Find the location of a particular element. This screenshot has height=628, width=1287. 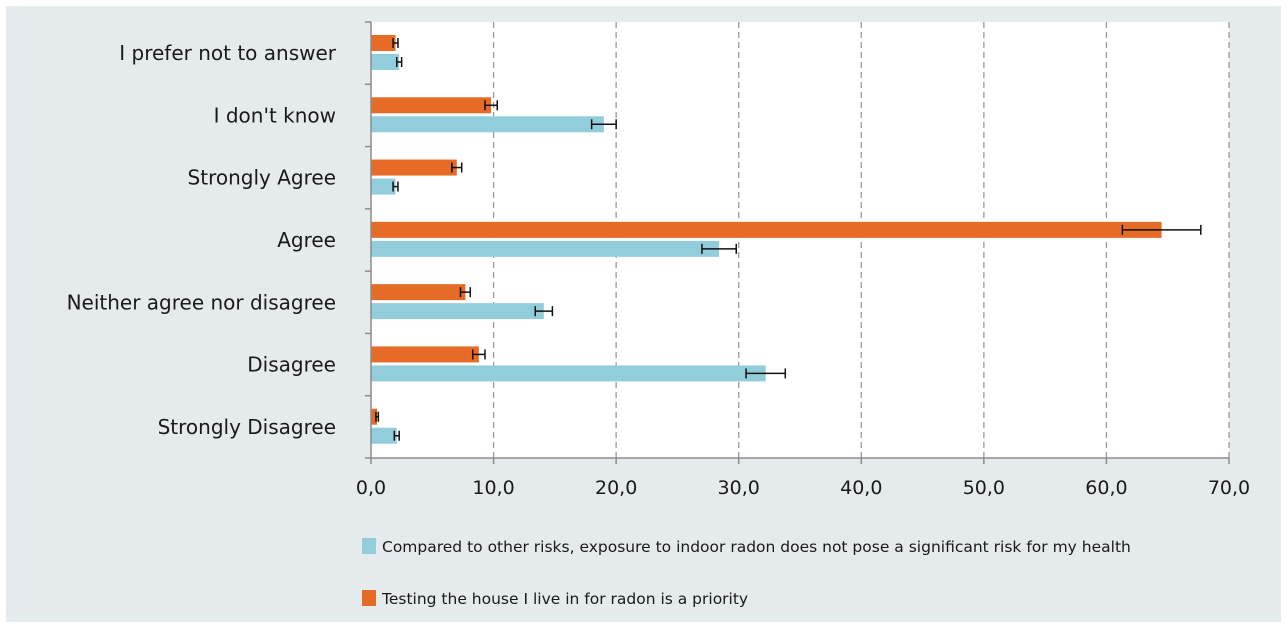

category-label-neither-agree-nor-disagree: Neither agree nor disagree is located at coordinates (201, 302).